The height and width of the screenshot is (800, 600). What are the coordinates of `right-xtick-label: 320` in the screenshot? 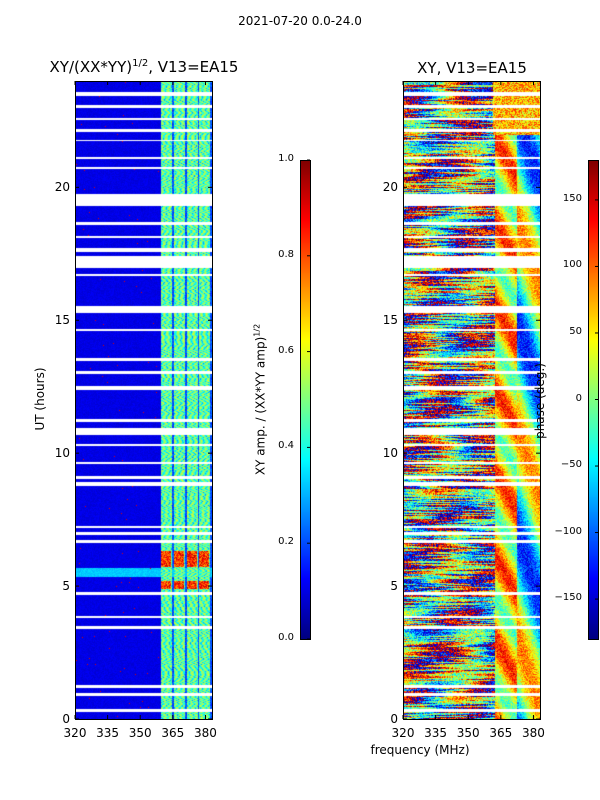 It's located at (403, 733).